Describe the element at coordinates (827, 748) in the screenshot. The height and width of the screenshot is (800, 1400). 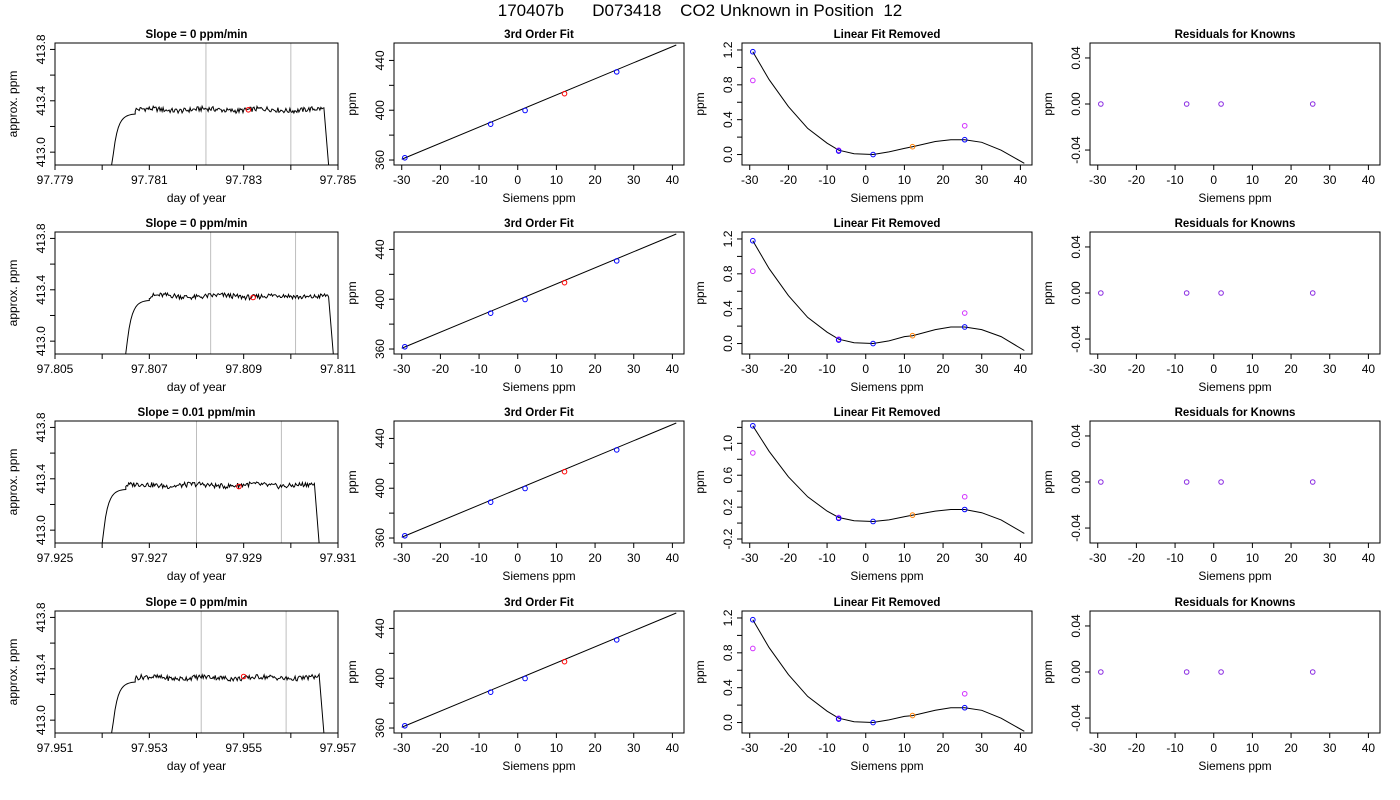
I see `linear-4-x-tick-label: -10` at that location.